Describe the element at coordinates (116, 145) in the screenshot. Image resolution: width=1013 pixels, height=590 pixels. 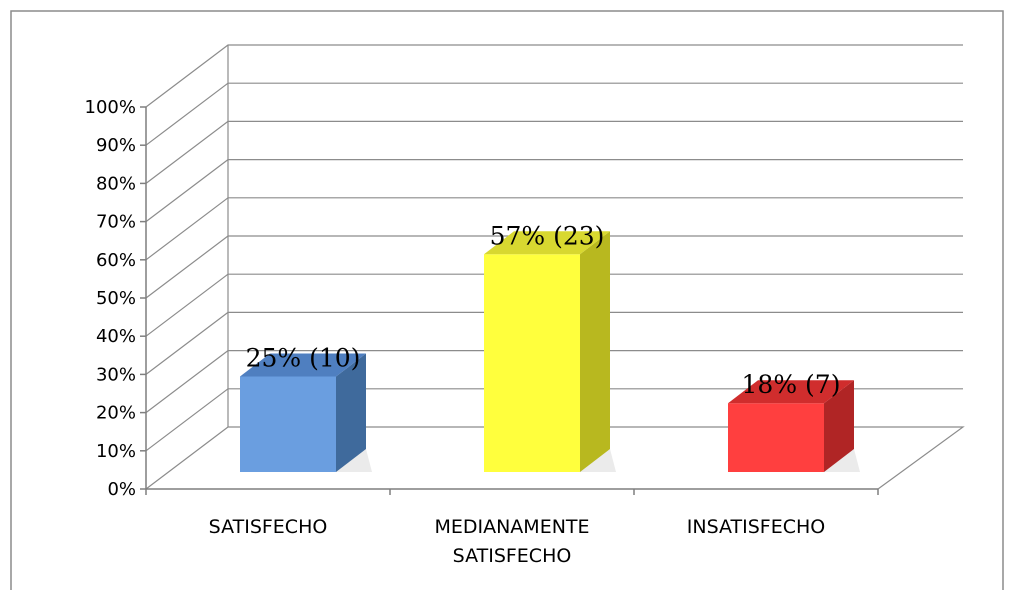
I see `y-tick-label: 90%` at that location.